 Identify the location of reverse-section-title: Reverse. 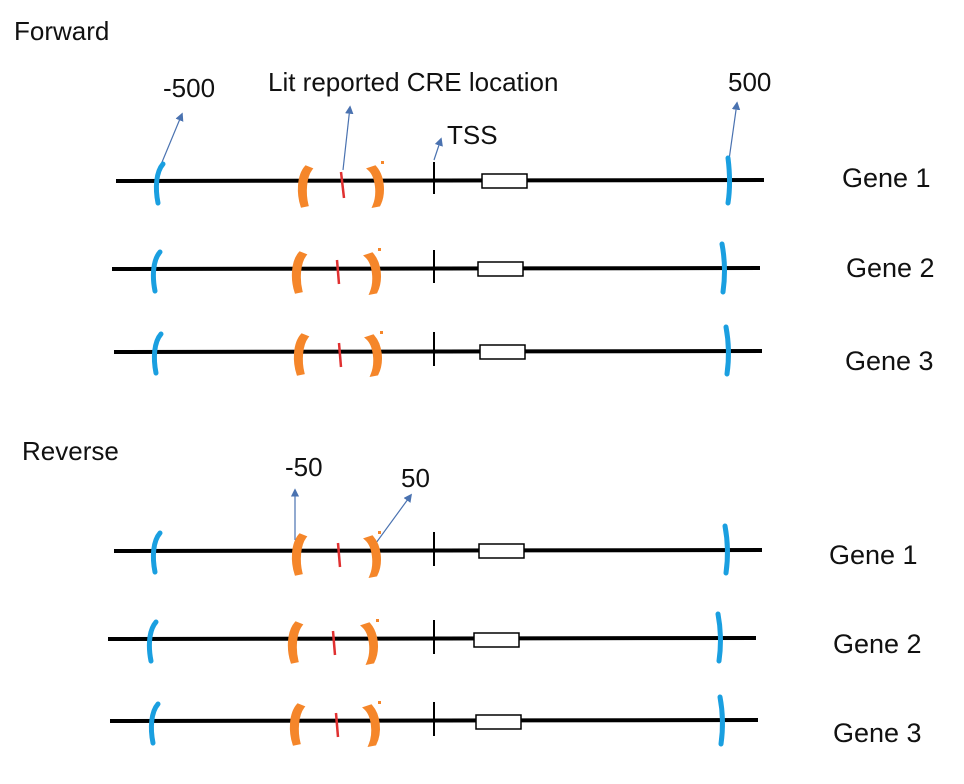
(70, 451).